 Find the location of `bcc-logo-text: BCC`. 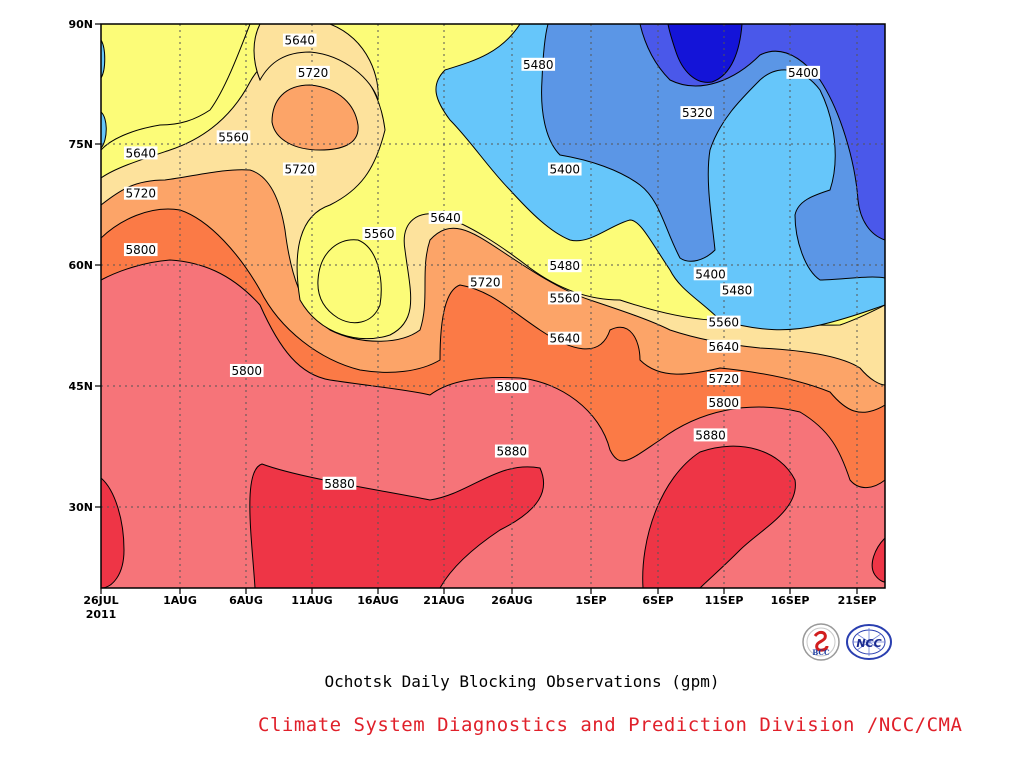

bcc-logo-text: BCC is located at coordinates (821, 652).